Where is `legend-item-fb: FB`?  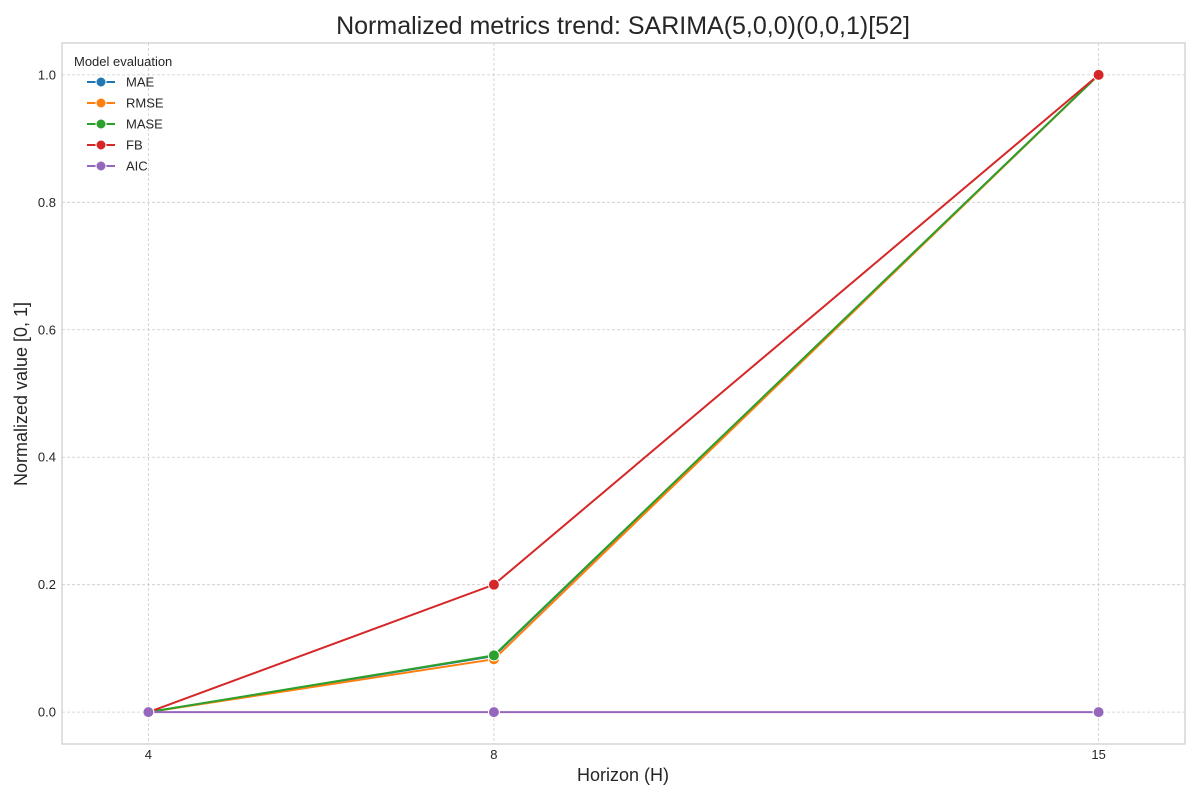
legend-item-fb: FB is located at coordinates (115, 145).